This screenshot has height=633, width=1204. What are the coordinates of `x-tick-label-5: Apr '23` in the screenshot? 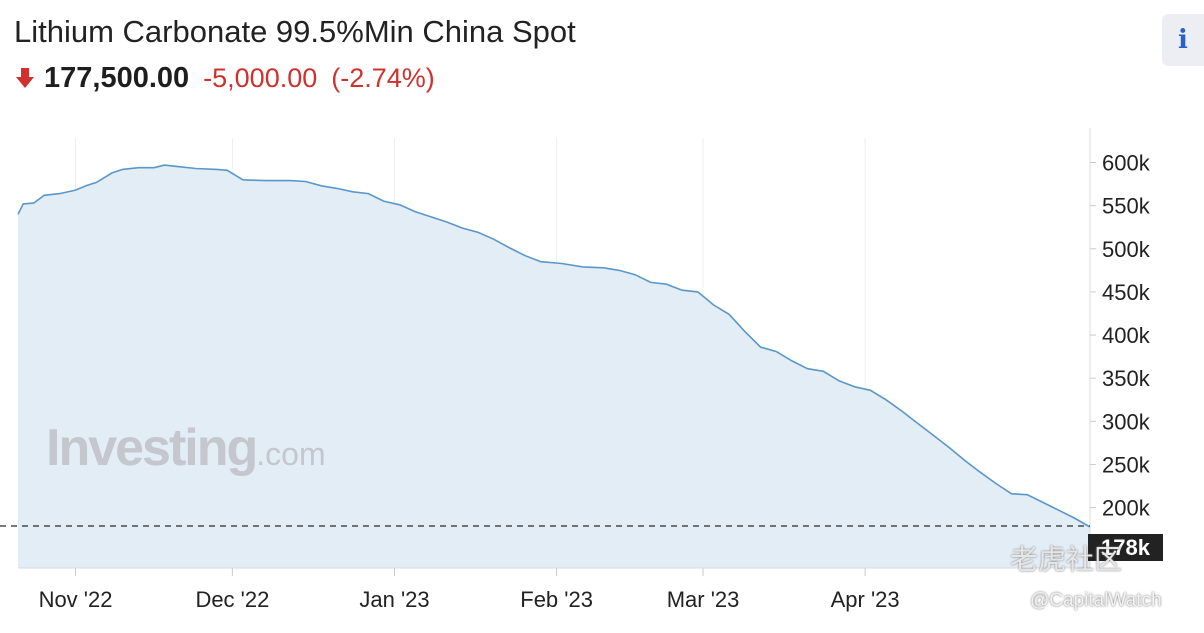 It's located at (865, 599).